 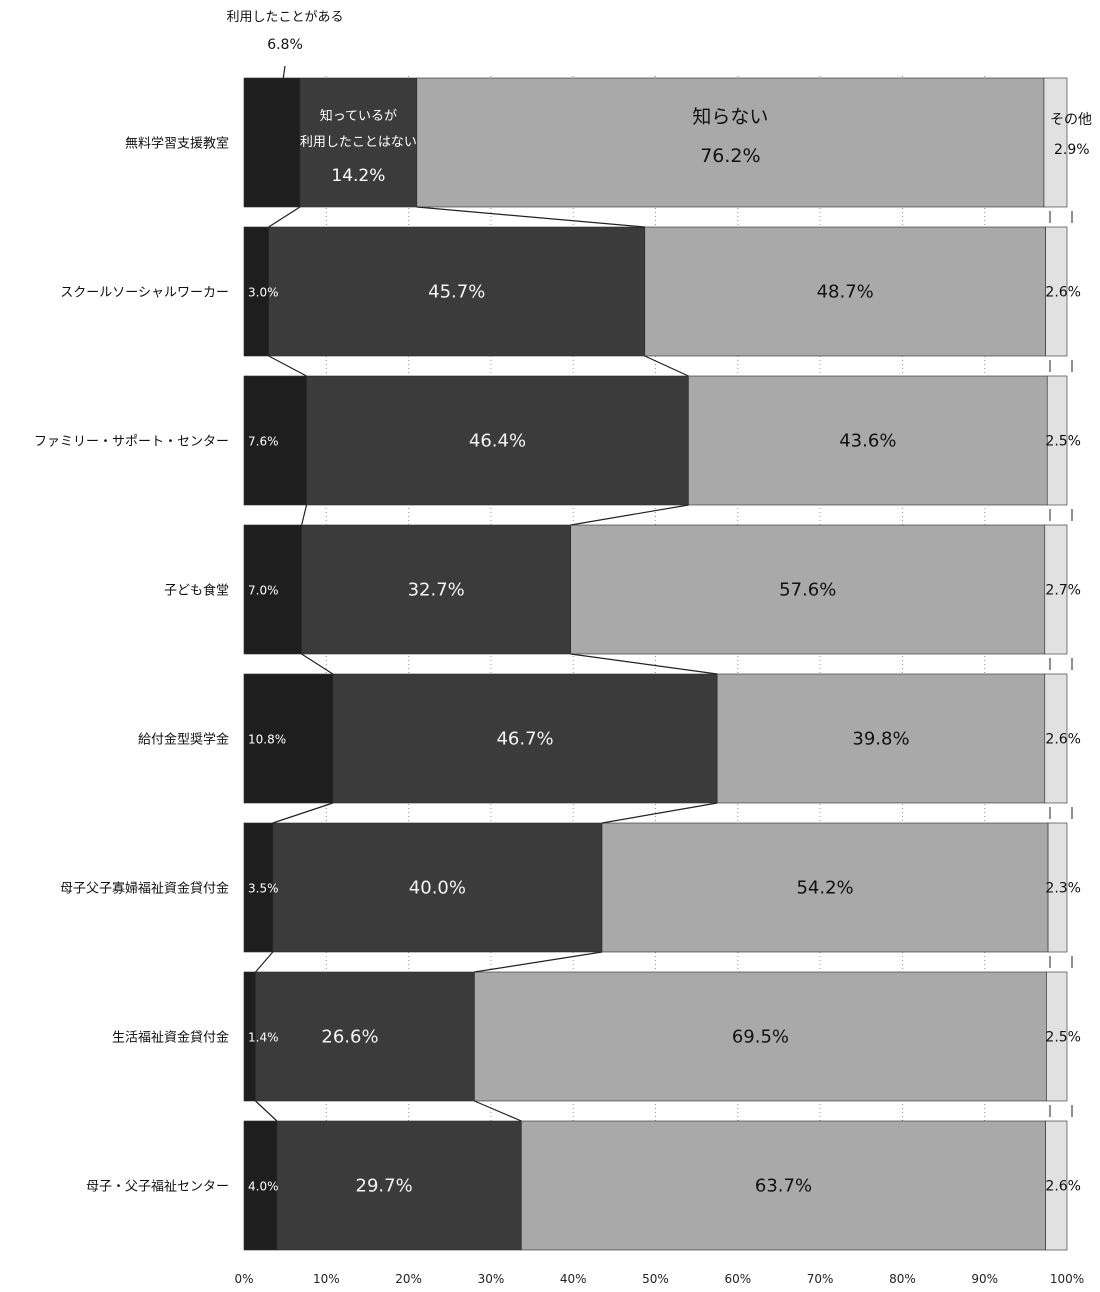 I want to click on x-tick-label: 40%, so click(x=573, y=1279).